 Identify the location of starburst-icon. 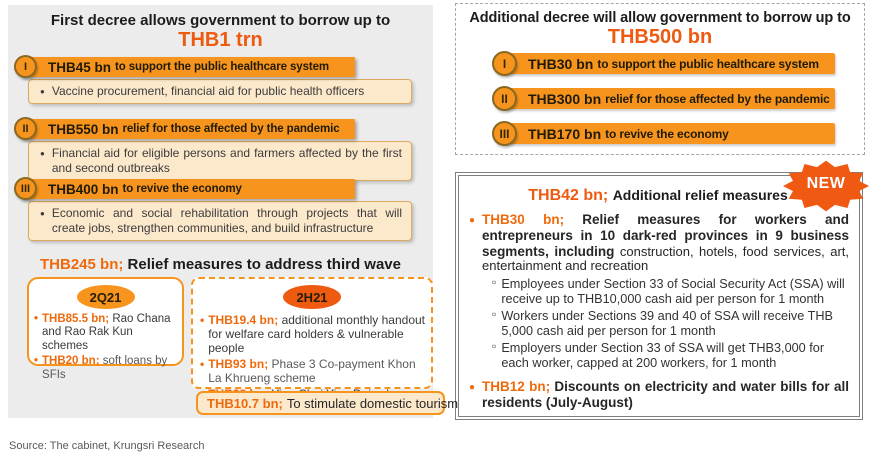
(826, 186).